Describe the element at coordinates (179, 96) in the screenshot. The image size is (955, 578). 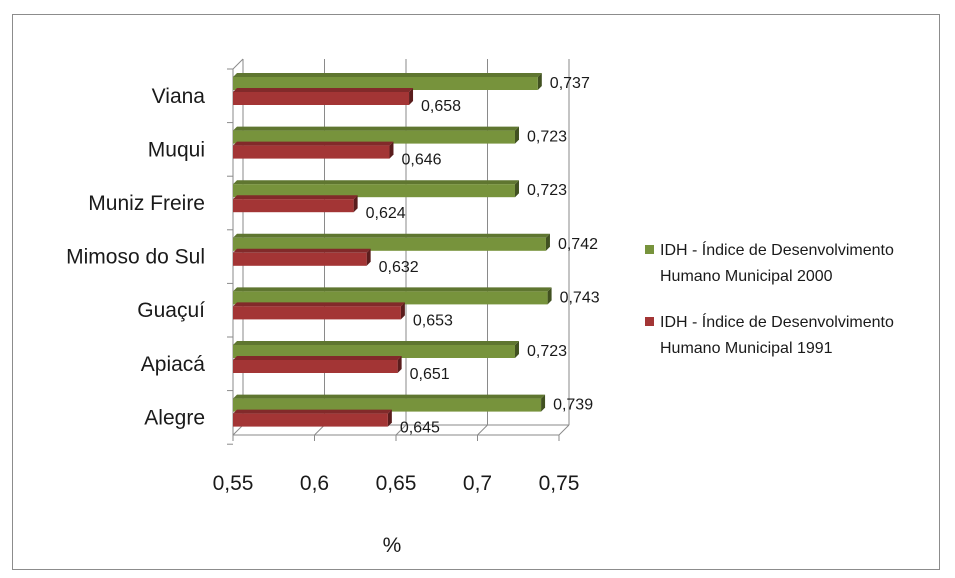
I see `category-label-0: Viana` at that location.